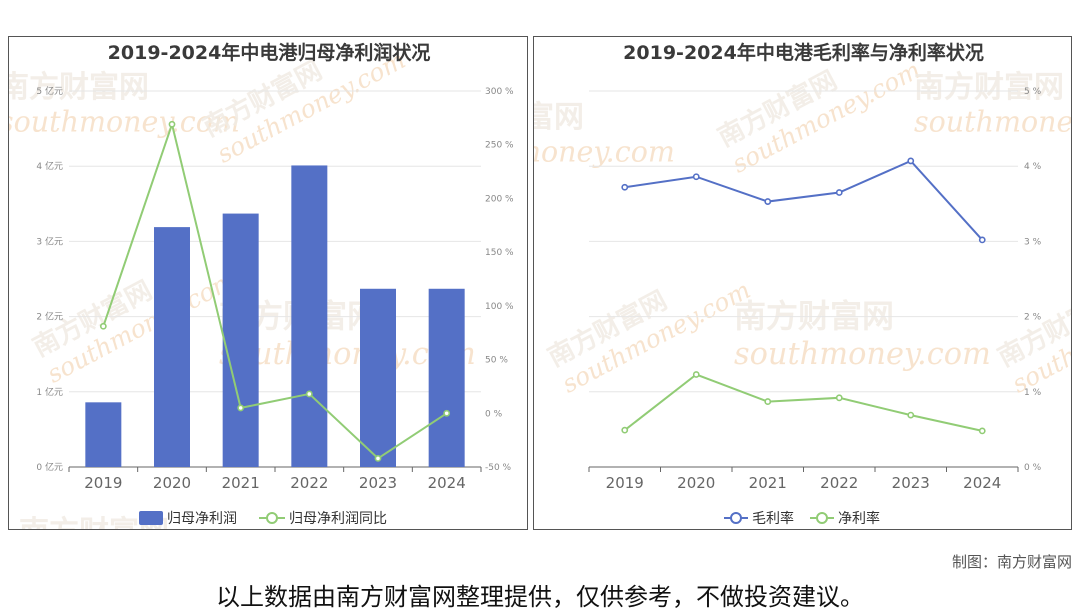  Describe the element at coordinates (982, 431) in the screenshot. I see `point-1-2024` at that location.